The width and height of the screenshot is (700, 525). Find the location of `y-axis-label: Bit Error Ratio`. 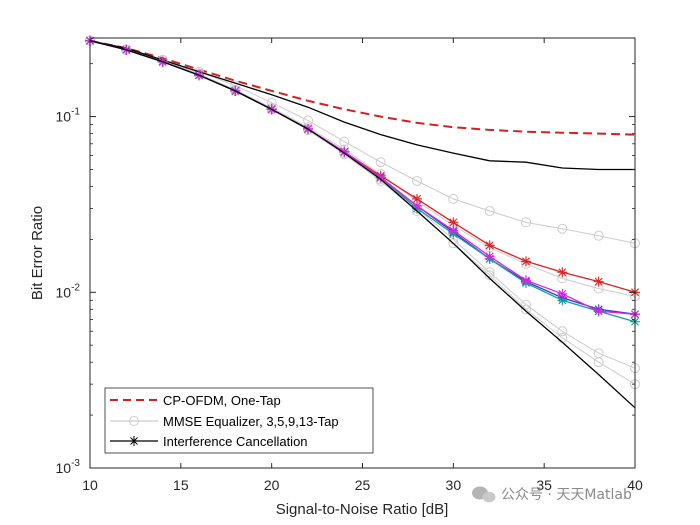

y-axis-label: Bit Error Ratio is located at coordinates (37, 253).